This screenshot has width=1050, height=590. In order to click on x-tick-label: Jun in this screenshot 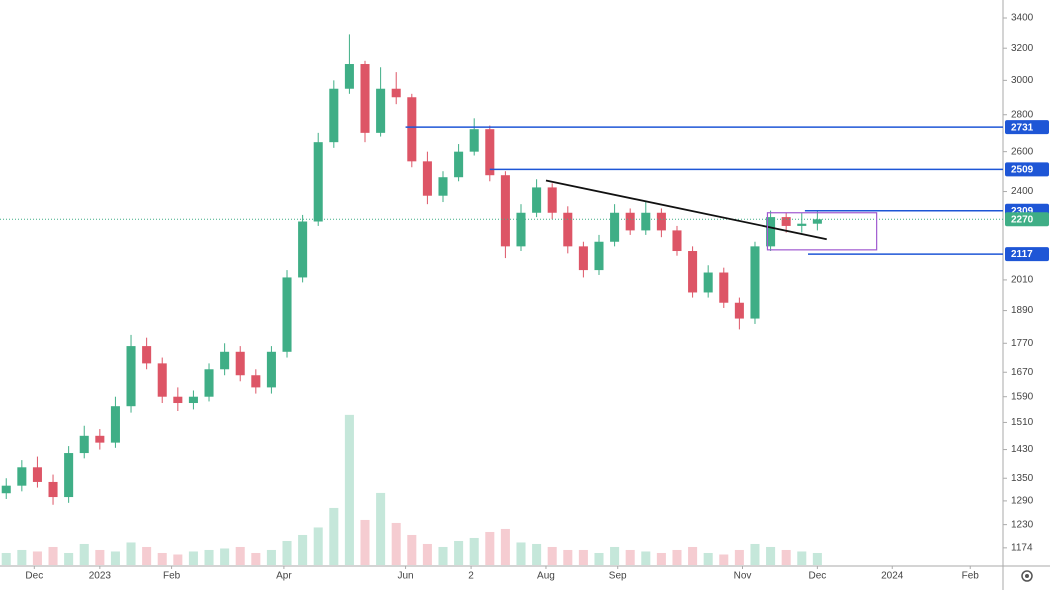, I will do `click(406, 576)`.